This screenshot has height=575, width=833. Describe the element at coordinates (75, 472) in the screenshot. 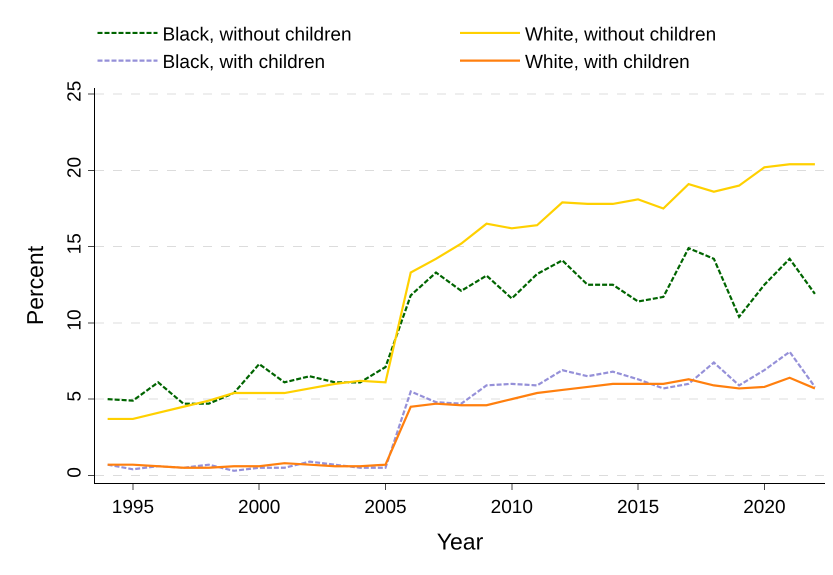

I see `y-tick-label: 0` at that location.